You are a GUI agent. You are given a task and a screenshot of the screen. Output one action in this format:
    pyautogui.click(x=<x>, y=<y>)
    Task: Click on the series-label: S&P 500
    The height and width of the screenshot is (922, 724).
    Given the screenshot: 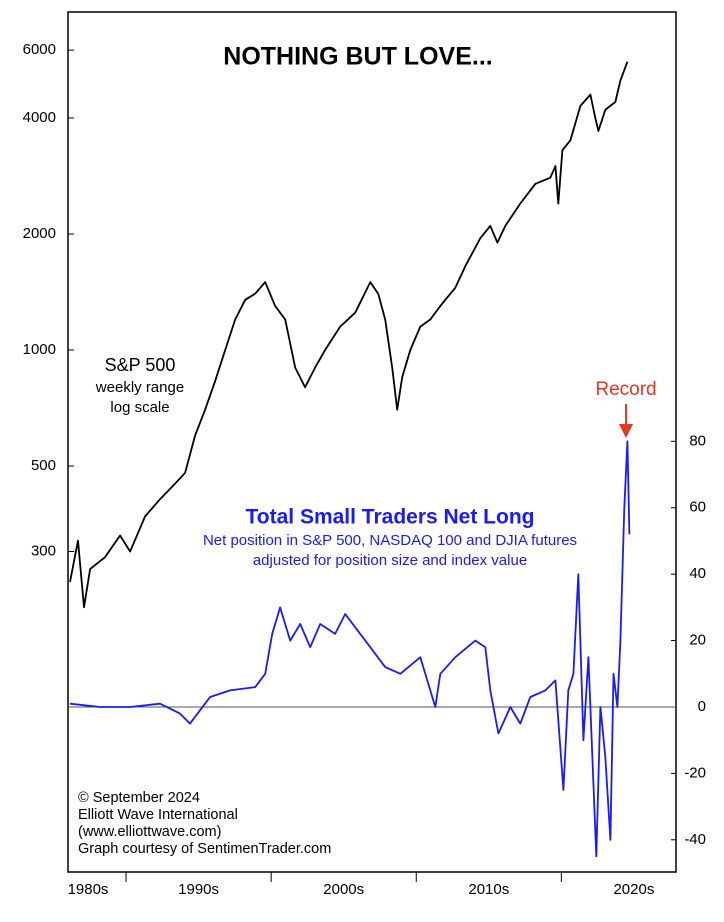 What is the action you would take?
    pyautogui.click(x=140, y=365)
    